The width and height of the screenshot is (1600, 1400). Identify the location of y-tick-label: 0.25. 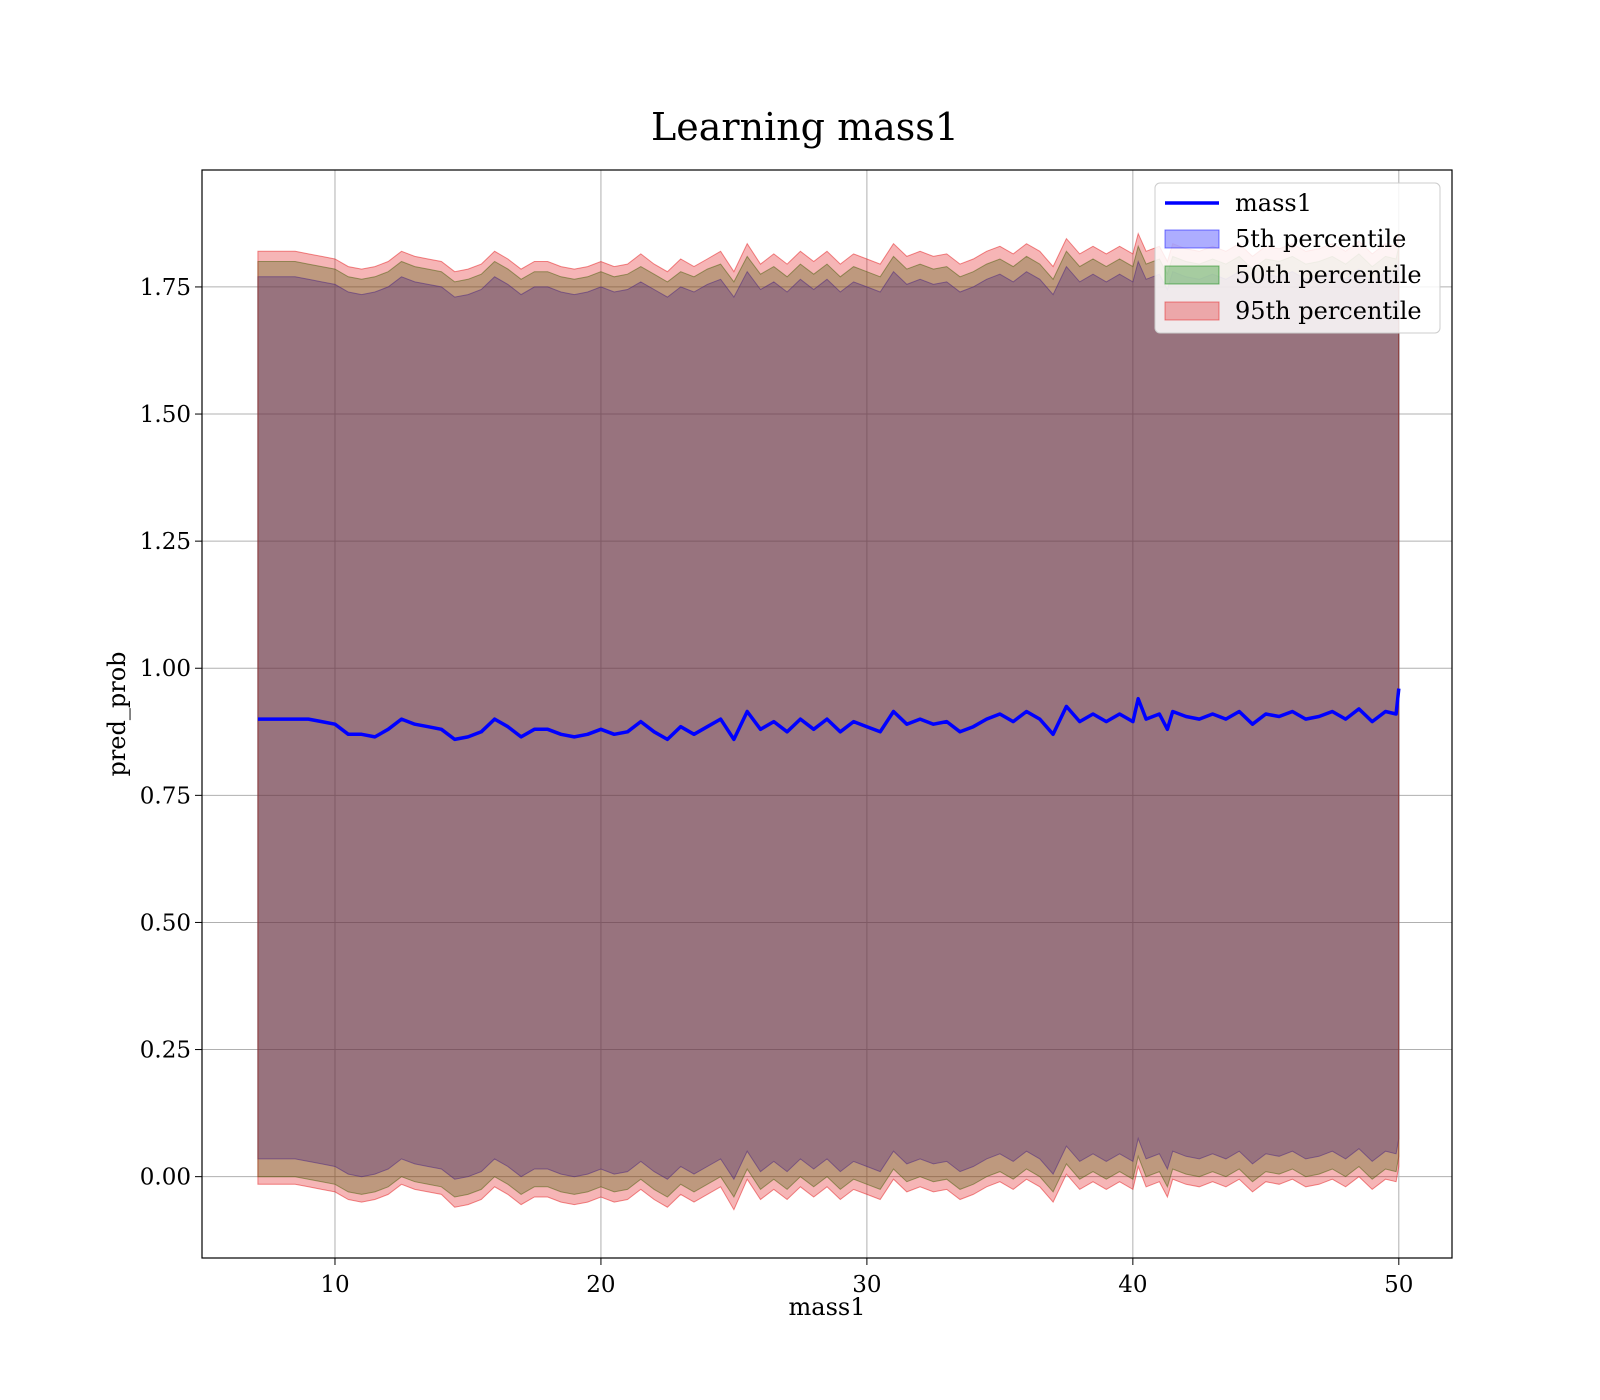
(165, 1051).